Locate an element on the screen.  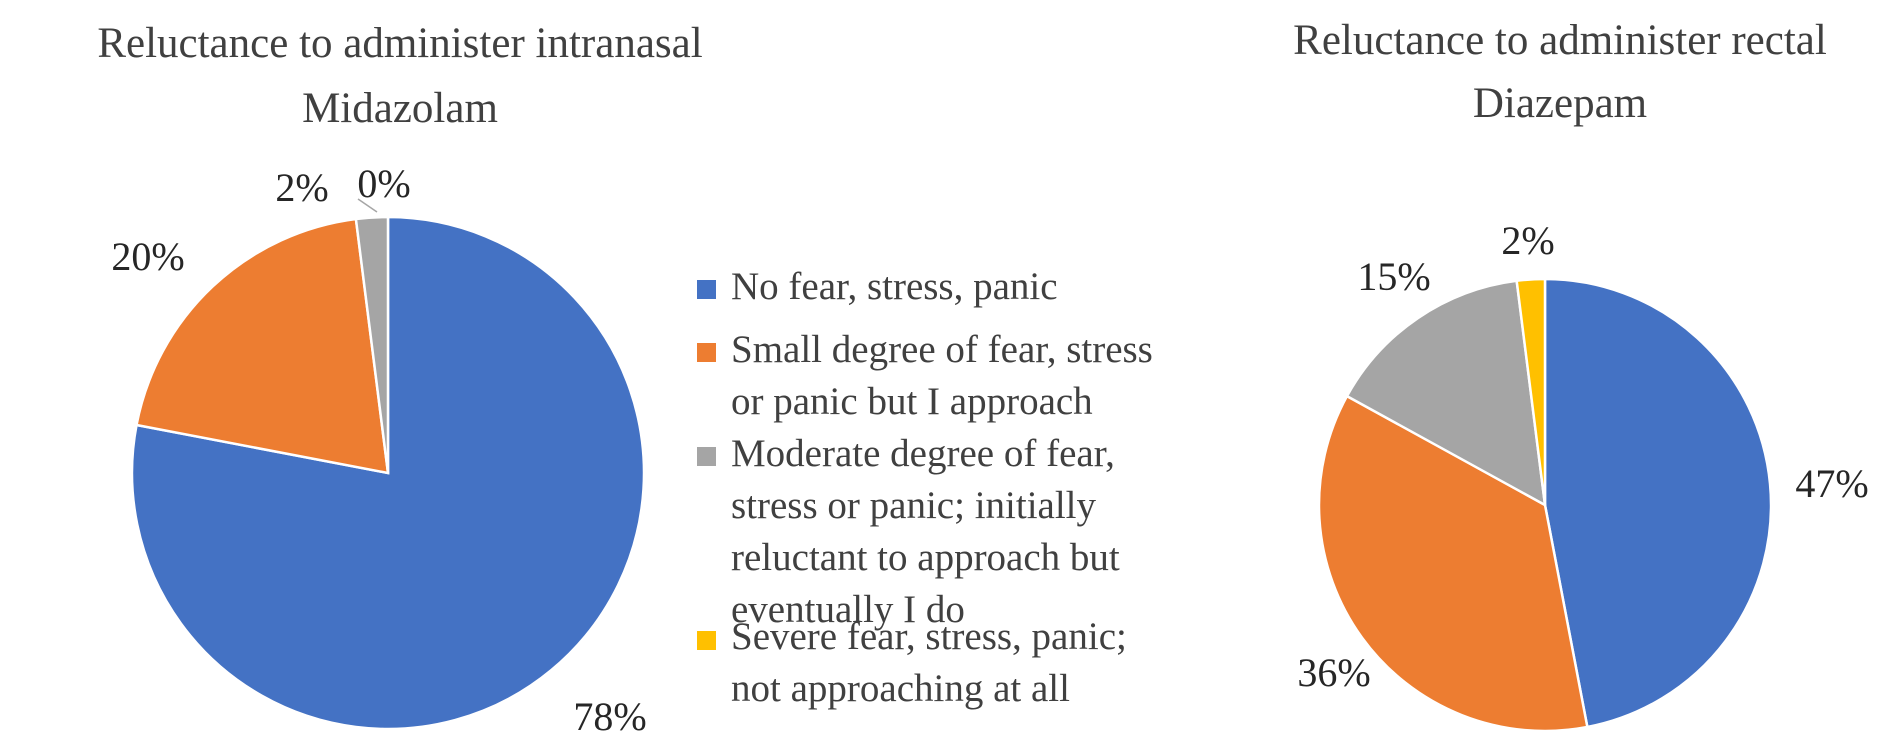
chart-title-line: Reluctance to administer intranasal is located at coordinates (399, 43).